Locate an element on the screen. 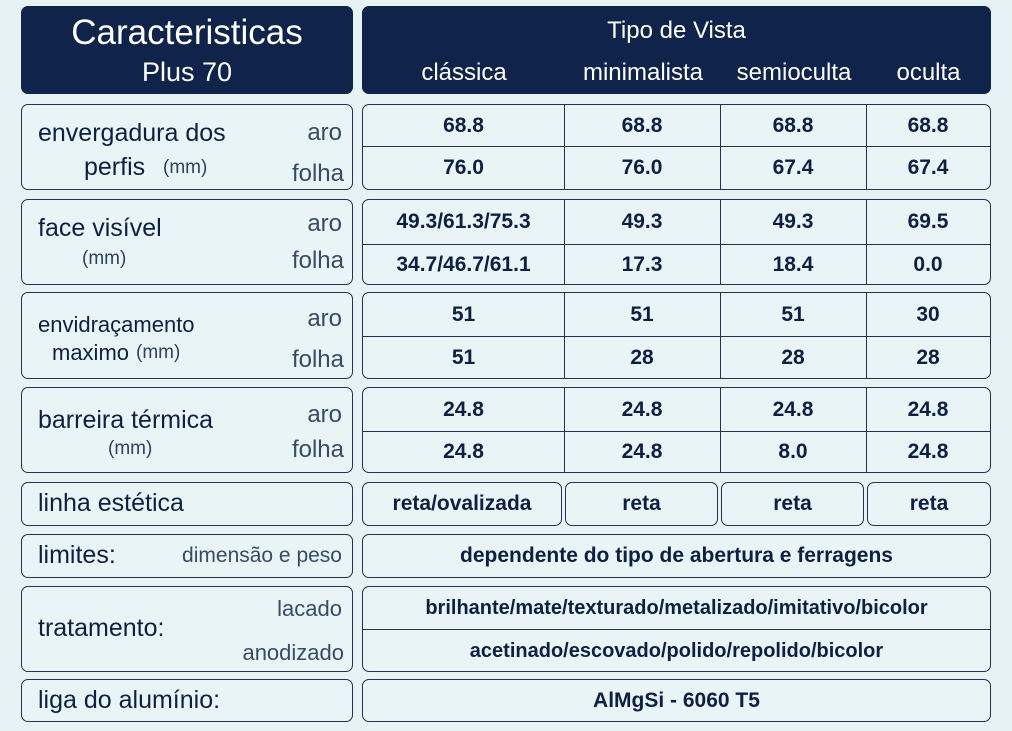 Image resolution: width=1012 pixels, height=731 pixels. face-visivel-unit: (mm) is located at coordinates (104, 258).